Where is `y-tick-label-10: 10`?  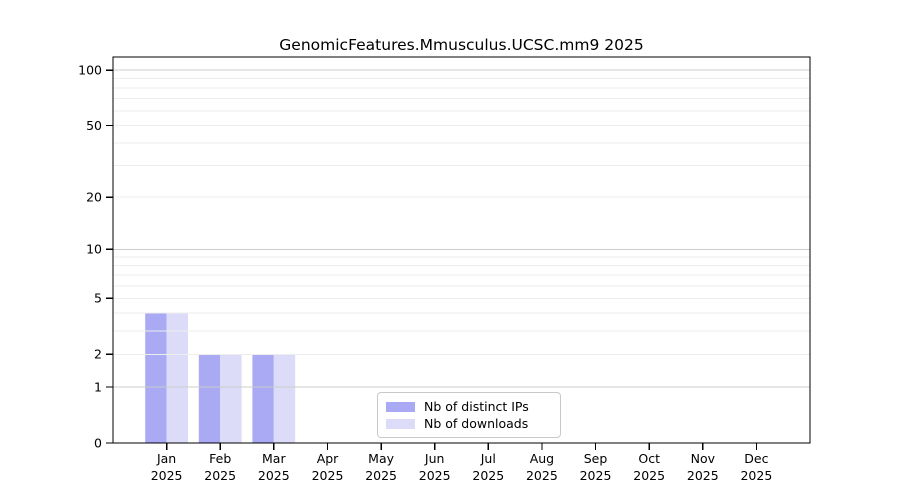 y-tick-label-10: 10 is located at coordinates (94, 249).